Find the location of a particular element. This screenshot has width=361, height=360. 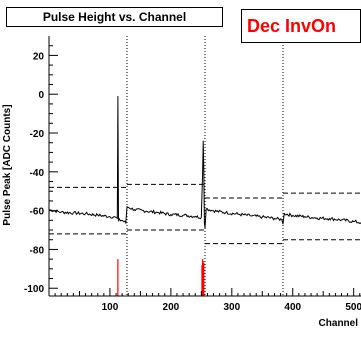

y-tick-label: -60 is located at coordinates (37, 212).